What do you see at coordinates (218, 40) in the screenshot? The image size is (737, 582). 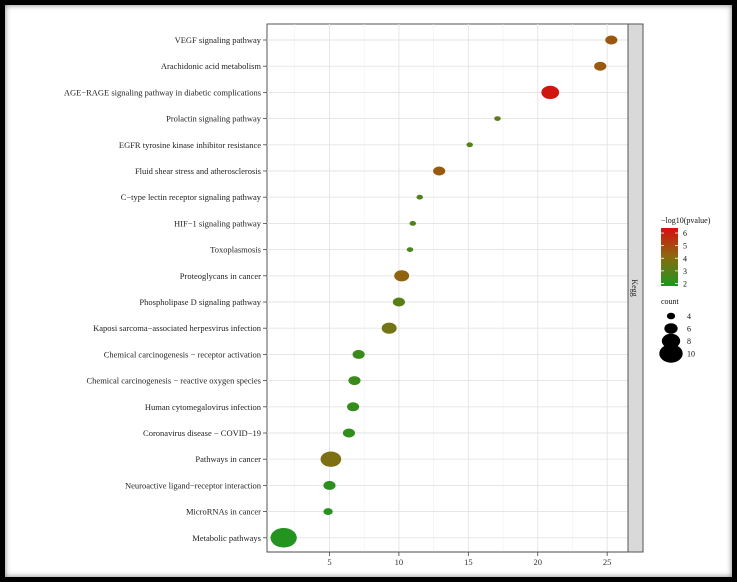 I see `pathway-label: VEGF signaling pathway` at bounding box center [218, 40].